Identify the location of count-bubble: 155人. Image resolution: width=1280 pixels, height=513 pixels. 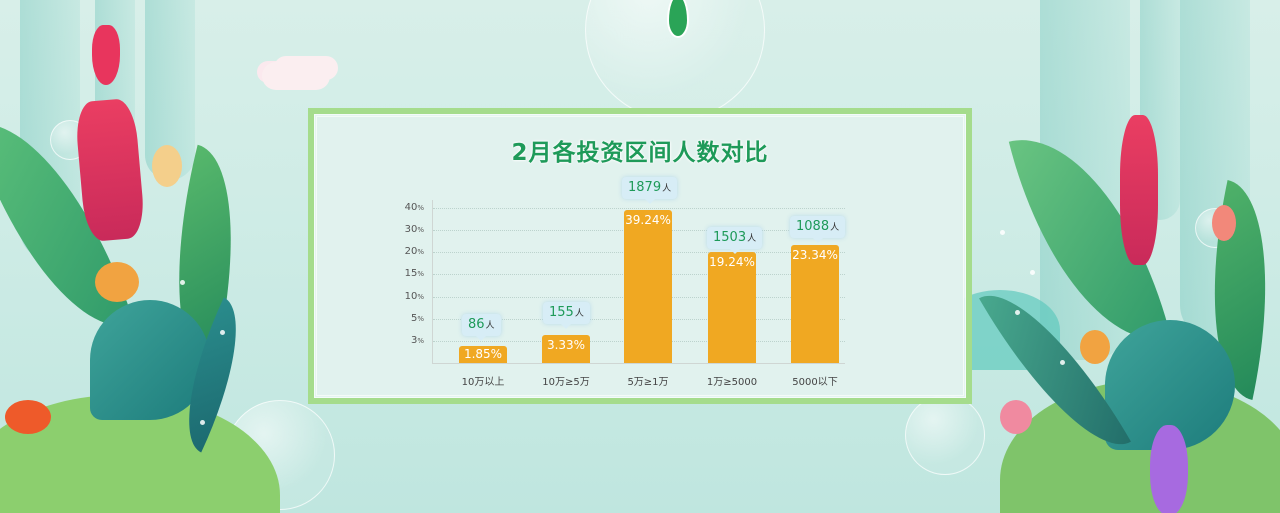
(566, 315).